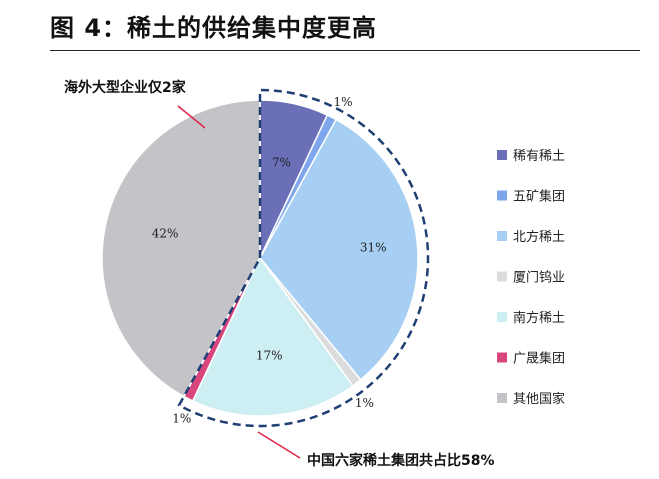 The width and height of the screenshot is (659, 479). Describe the element at coordinates (539, 197) in the screenshot. I see `legend-label-2: 五矿集团` at that location.